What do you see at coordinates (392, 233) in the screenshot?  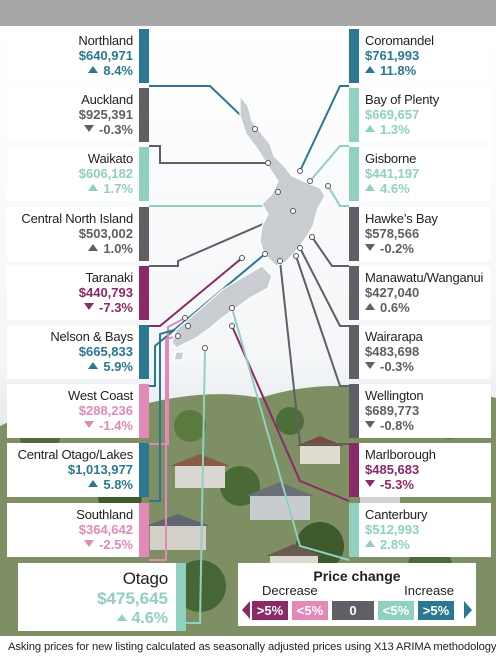 I see `region-price: $578,566` at bounding box center [392, 233].